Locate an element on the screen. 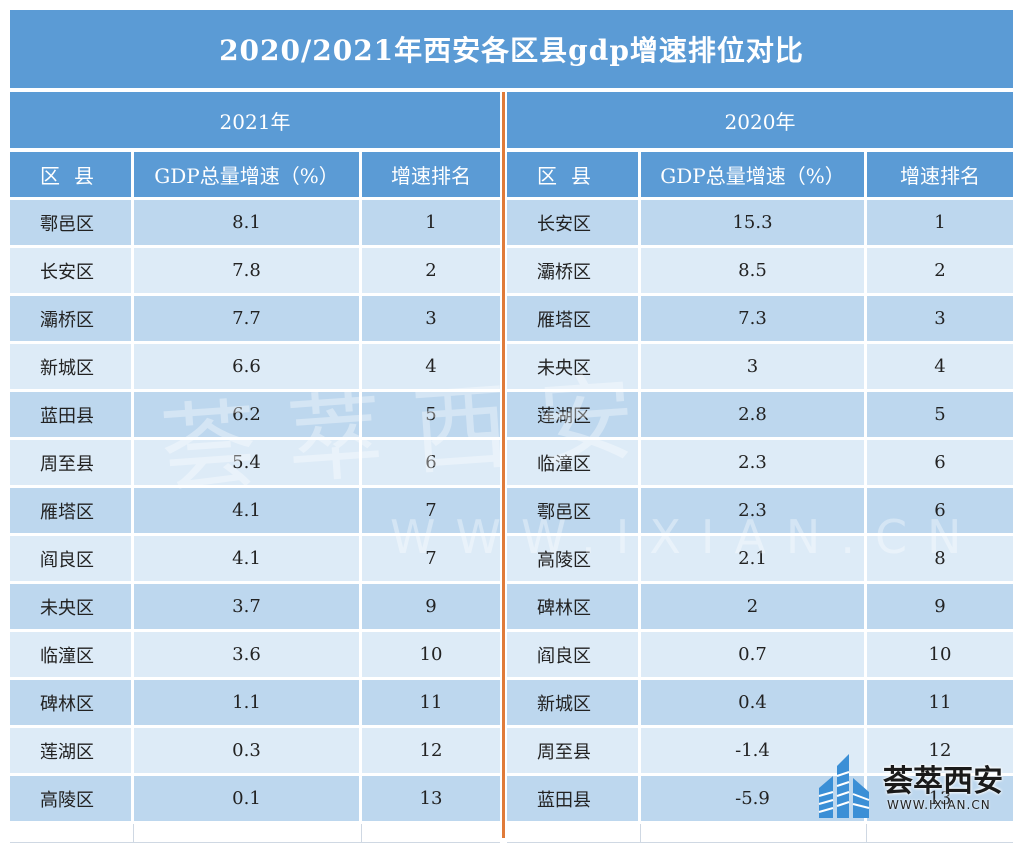 This screenshot has height=848, width=1023. growth-rank: 12 is located at coordinates (940, 752).